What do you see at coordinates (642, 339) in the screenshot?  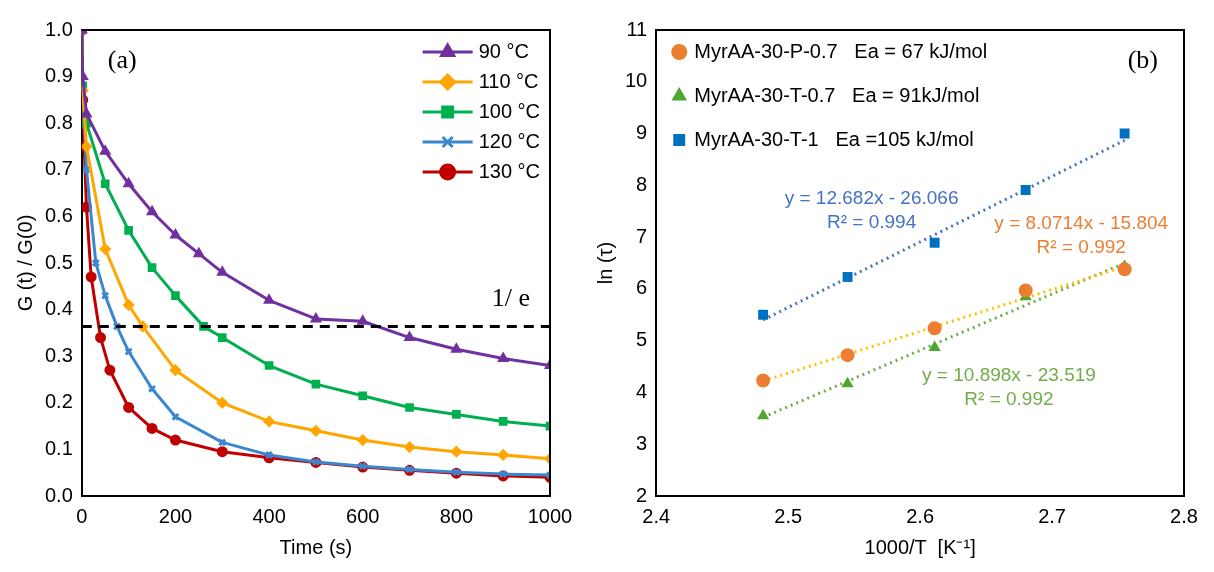 I see `y-tick-label: 5` at bounding box center [642, 339].